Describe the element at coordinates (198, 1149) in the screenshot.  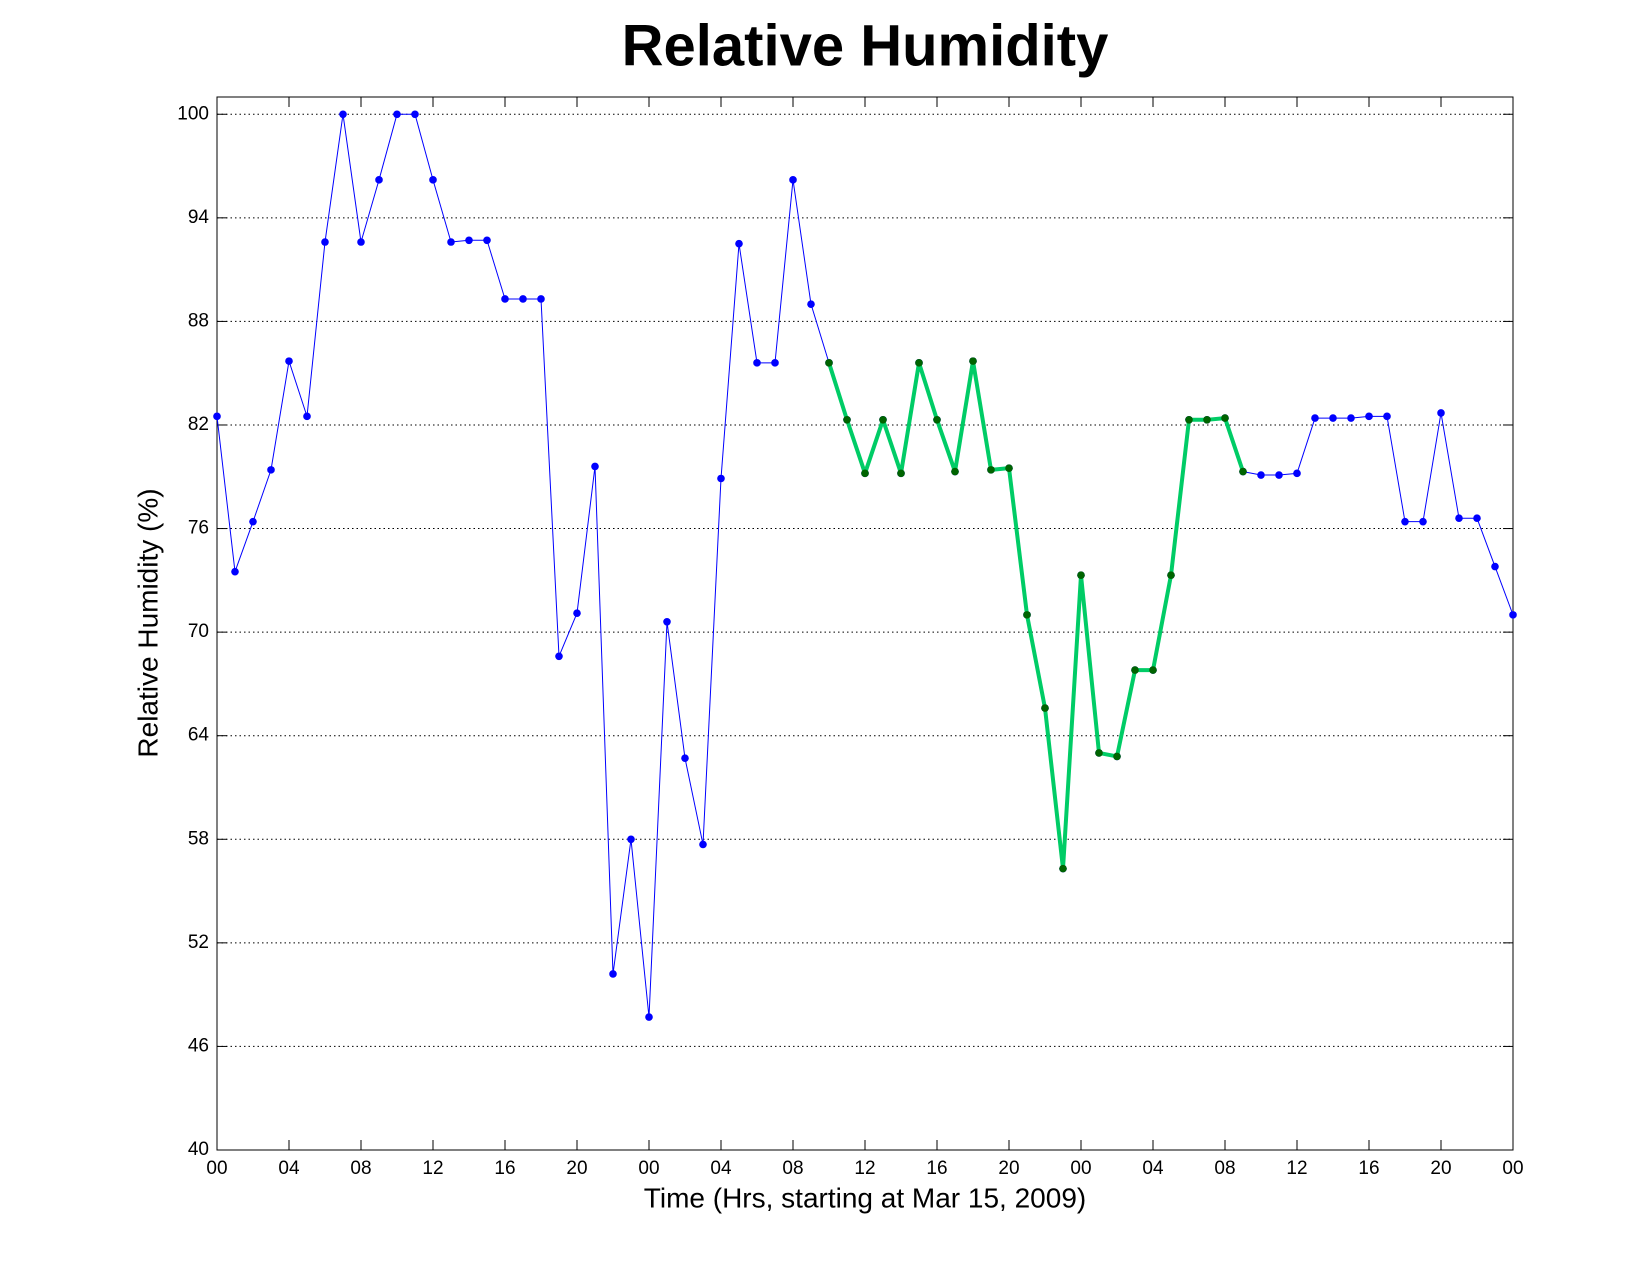
I see `y-tick-label: 40` at that location.